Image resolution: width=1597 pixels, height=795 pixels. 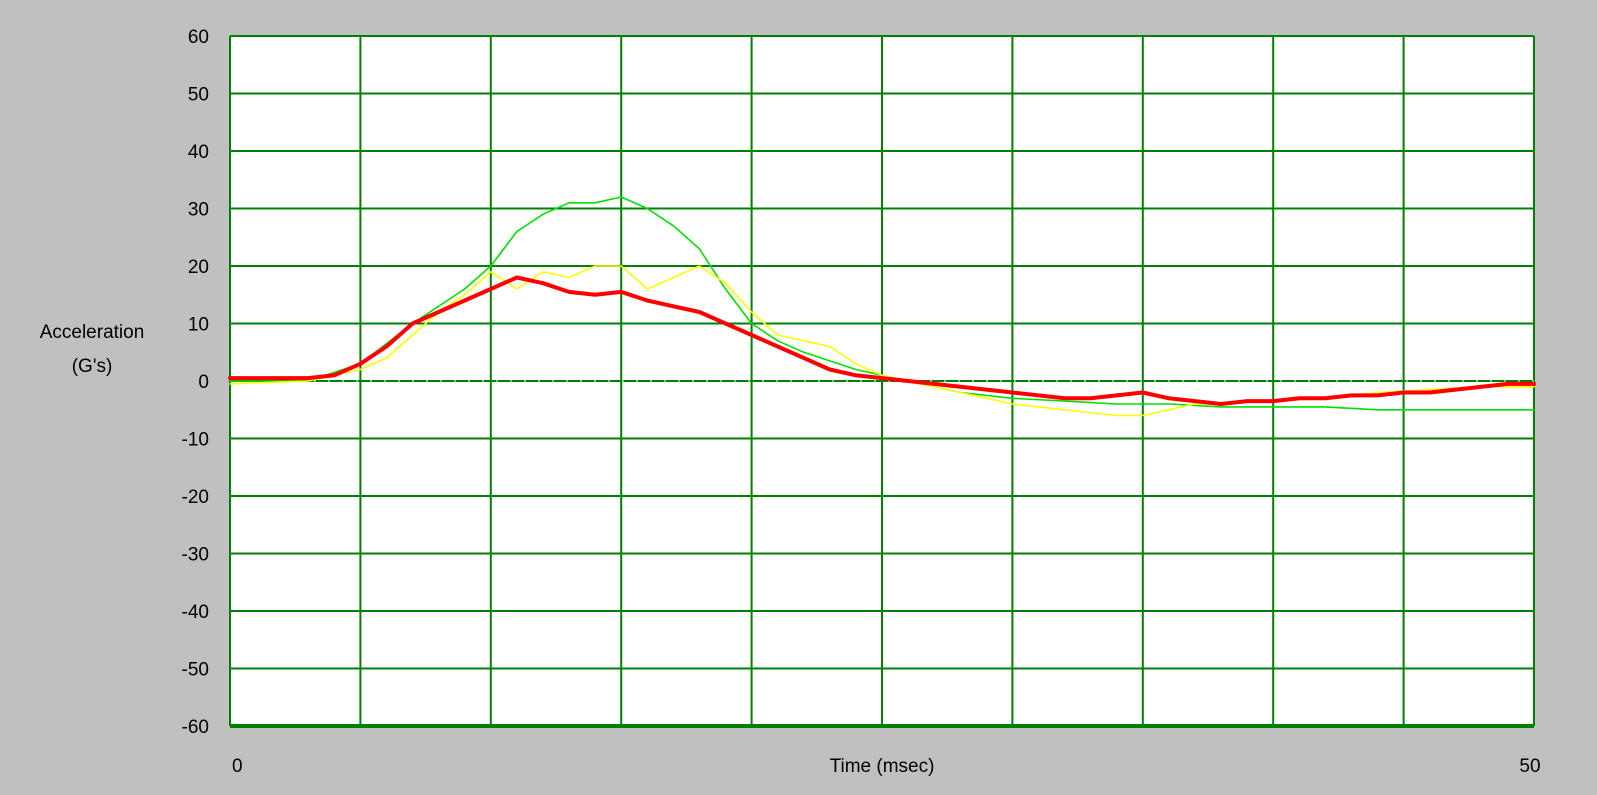 What do you see at coordinates (1529, 766) in the screenshot?
I see `x-tick-label: 50` at bounding box center [1529, 766].